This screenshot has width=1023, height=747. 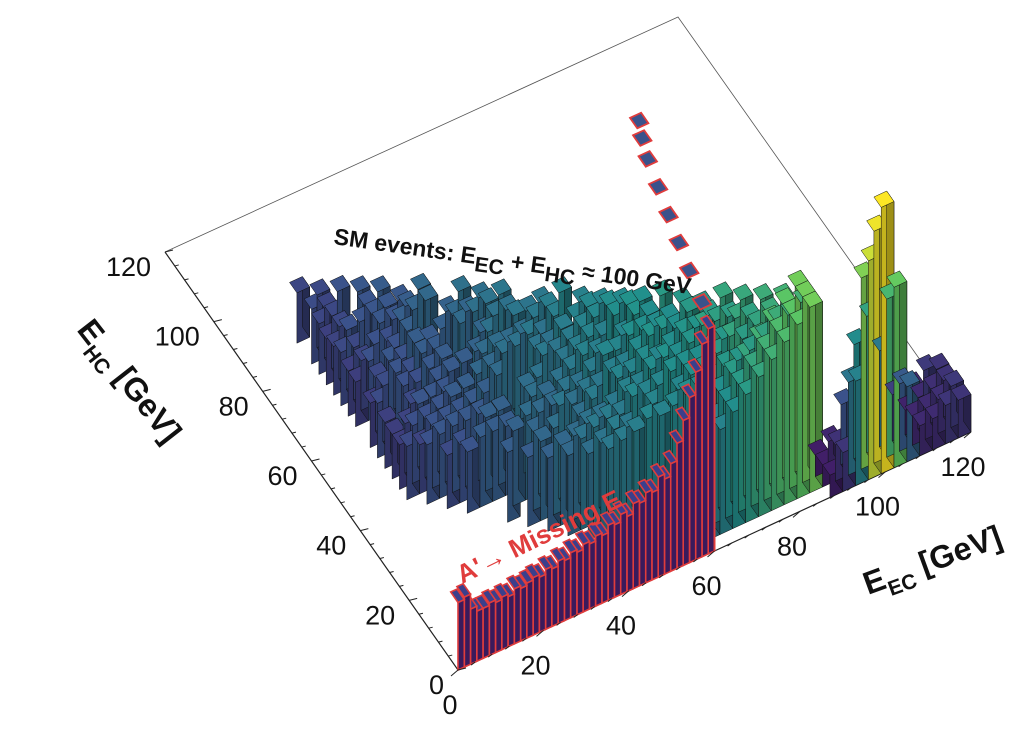 What do you see at coordinates (234, 406) in the screenshot?
I see `y-tick-label: 80` at bounding box center [234, 406].